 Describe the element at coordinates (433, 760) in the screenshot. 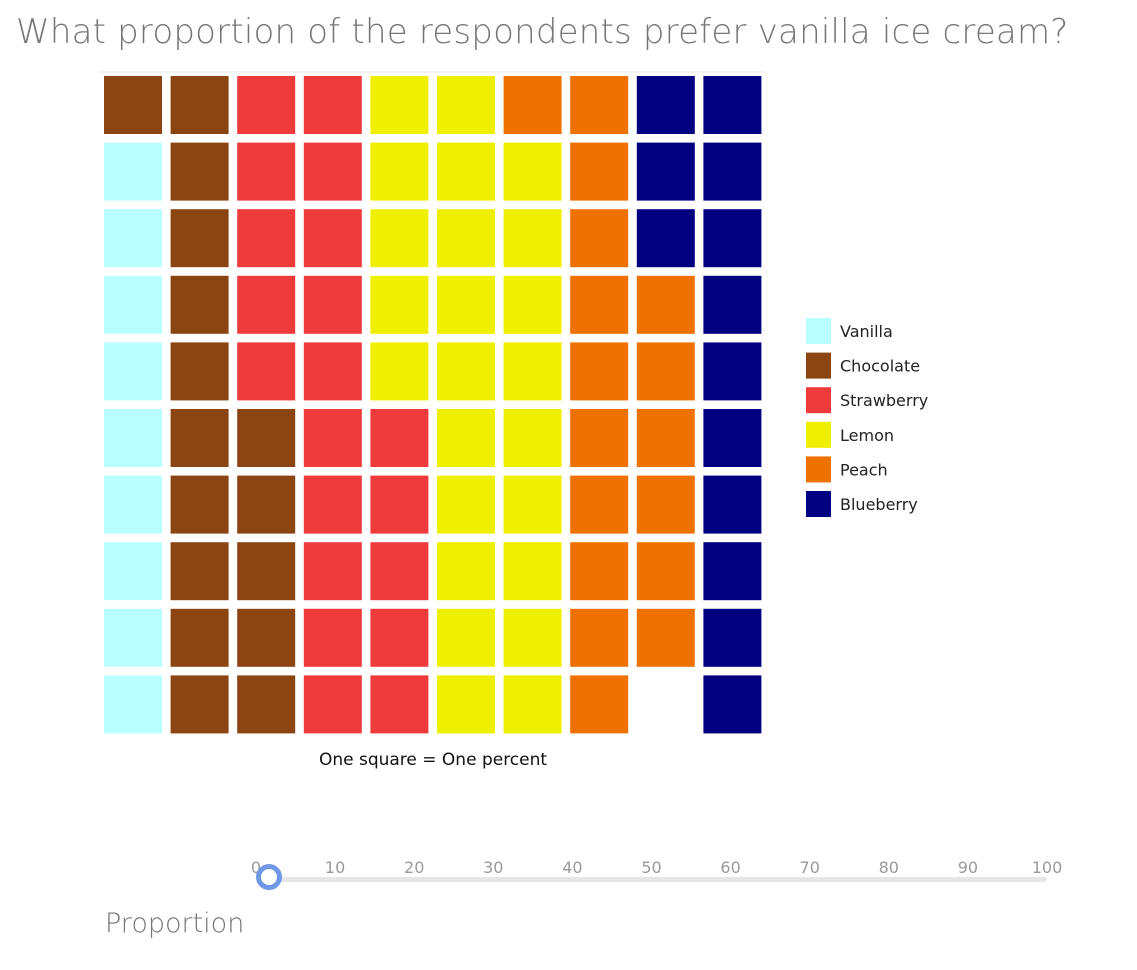

I see `chart-caption: One square = One percent` at that location.